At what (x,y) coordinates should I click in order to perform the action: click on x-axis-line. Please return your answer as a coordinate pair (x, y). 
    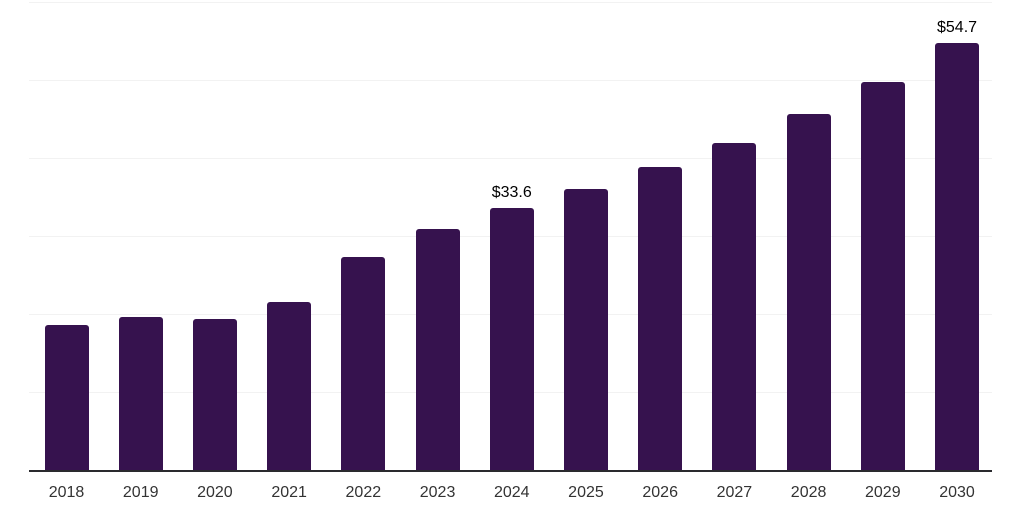
    Looking at the image, I should click on (510, 471).